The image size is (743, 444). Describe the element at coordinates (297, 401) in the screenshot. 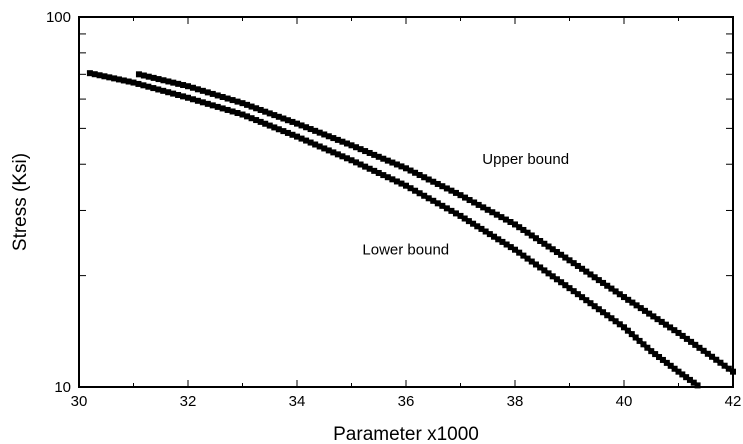

I see `x-tick-label: 34` at that location.